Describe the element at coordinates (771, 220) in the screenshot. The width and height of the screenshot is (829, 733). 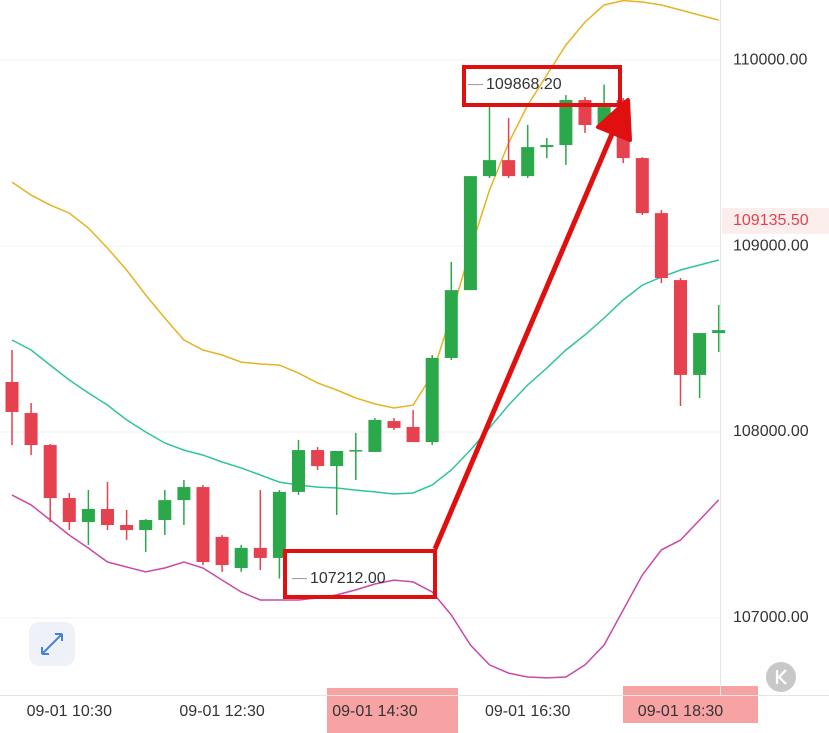
I see `current-price-label: 109135.50` at that location.